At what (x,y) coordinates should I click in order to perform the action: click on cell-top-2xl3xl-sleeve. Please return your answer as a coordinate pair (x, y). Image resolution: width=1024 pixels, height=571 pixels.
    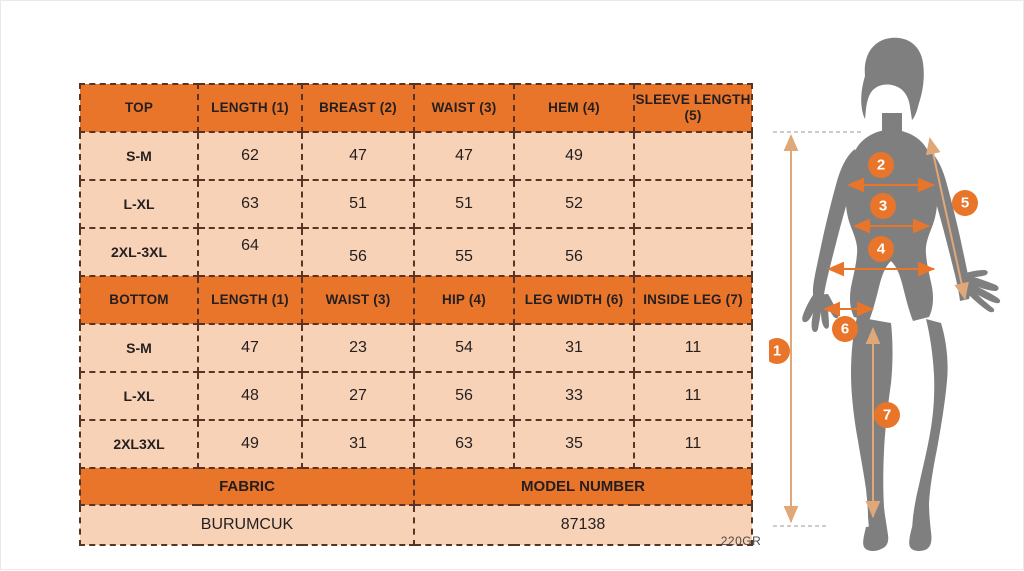
    Looking at the image, I should click on (693, 252).